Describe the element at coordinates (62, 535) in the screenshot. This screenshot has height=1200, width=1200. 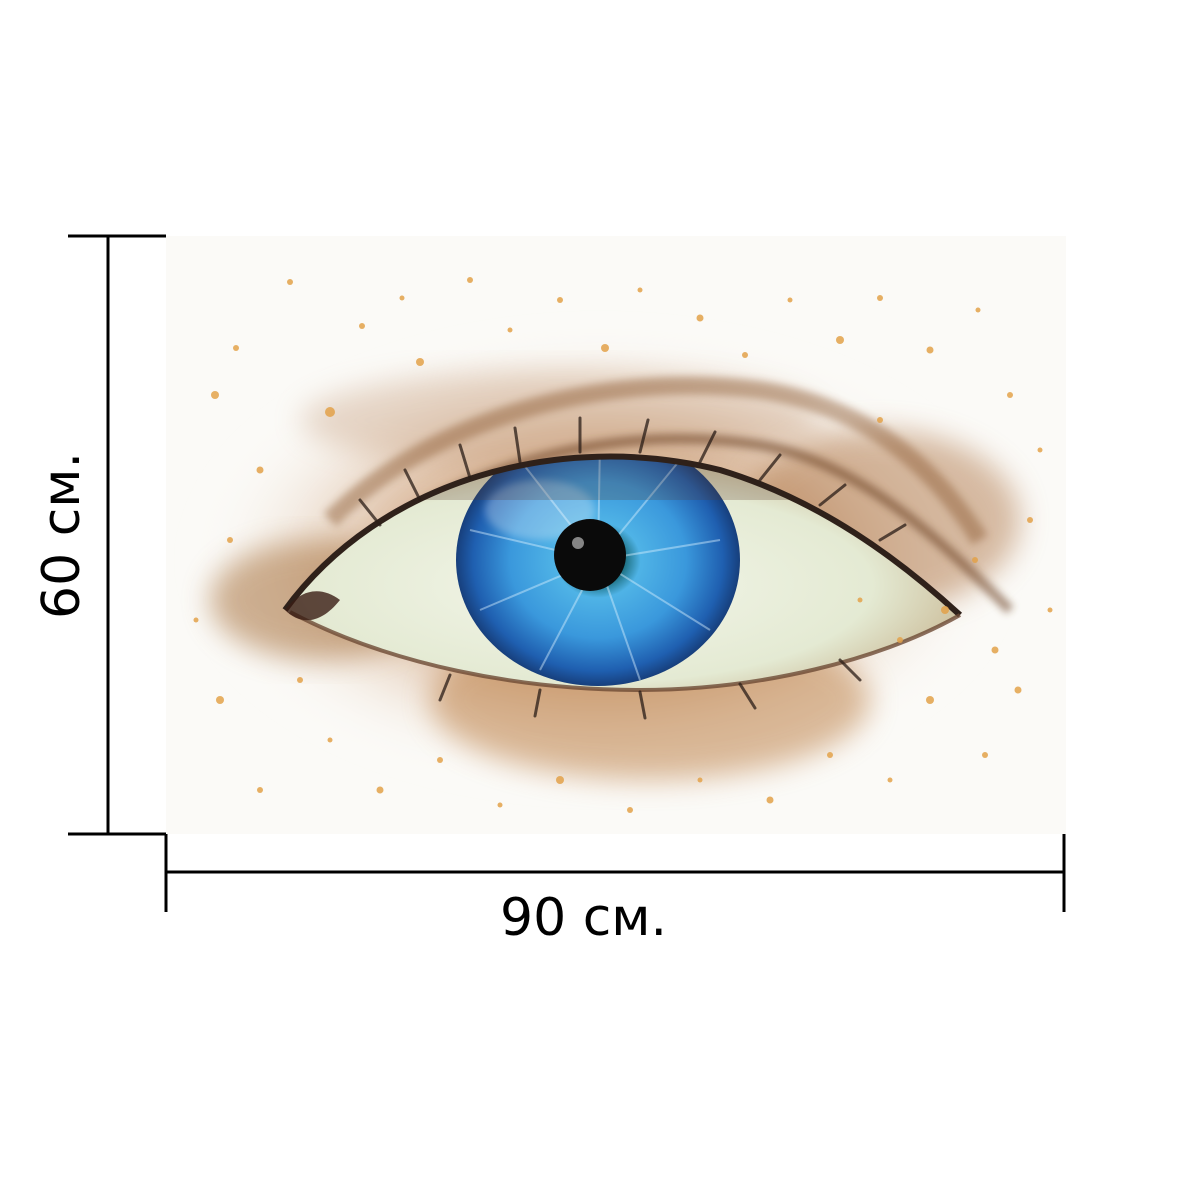
I see `height-dimension-label: 60 см.` at that location.